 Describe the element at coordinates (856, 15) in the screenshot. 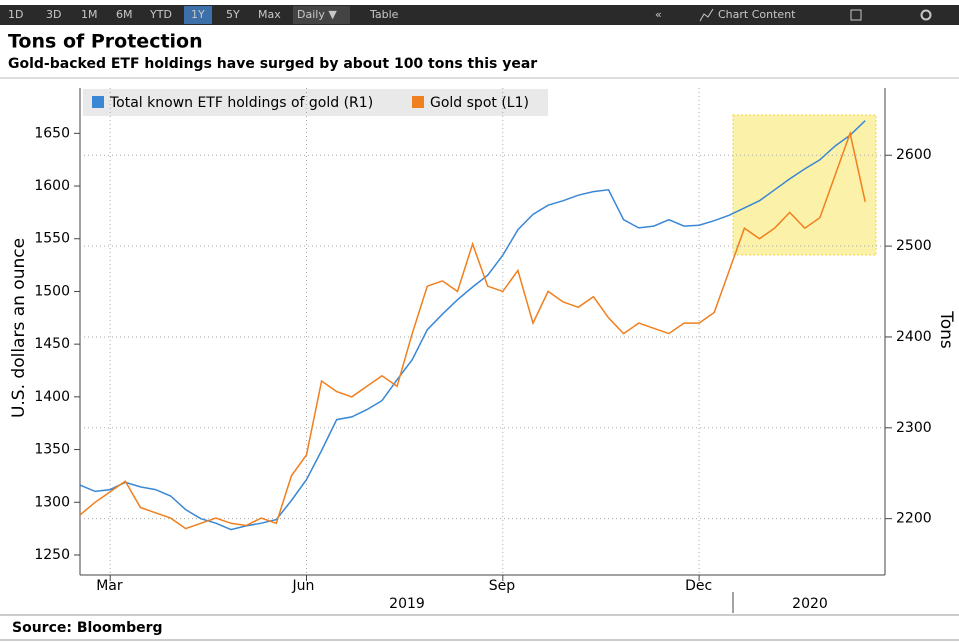

I see `edit-icon` at that location.